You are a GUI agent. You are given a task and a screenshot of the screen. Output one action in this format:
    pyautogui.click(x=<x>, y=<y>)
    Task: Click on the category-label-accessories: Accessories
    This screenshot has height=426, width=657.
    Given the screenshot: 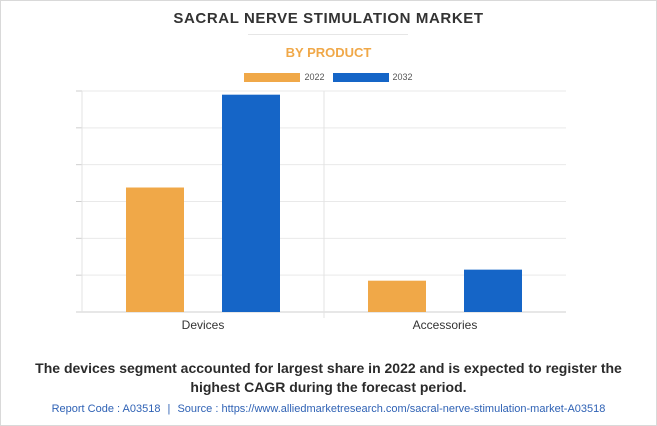 What is the action you would take?
    pyautogui.click(x=445, y=325)
    